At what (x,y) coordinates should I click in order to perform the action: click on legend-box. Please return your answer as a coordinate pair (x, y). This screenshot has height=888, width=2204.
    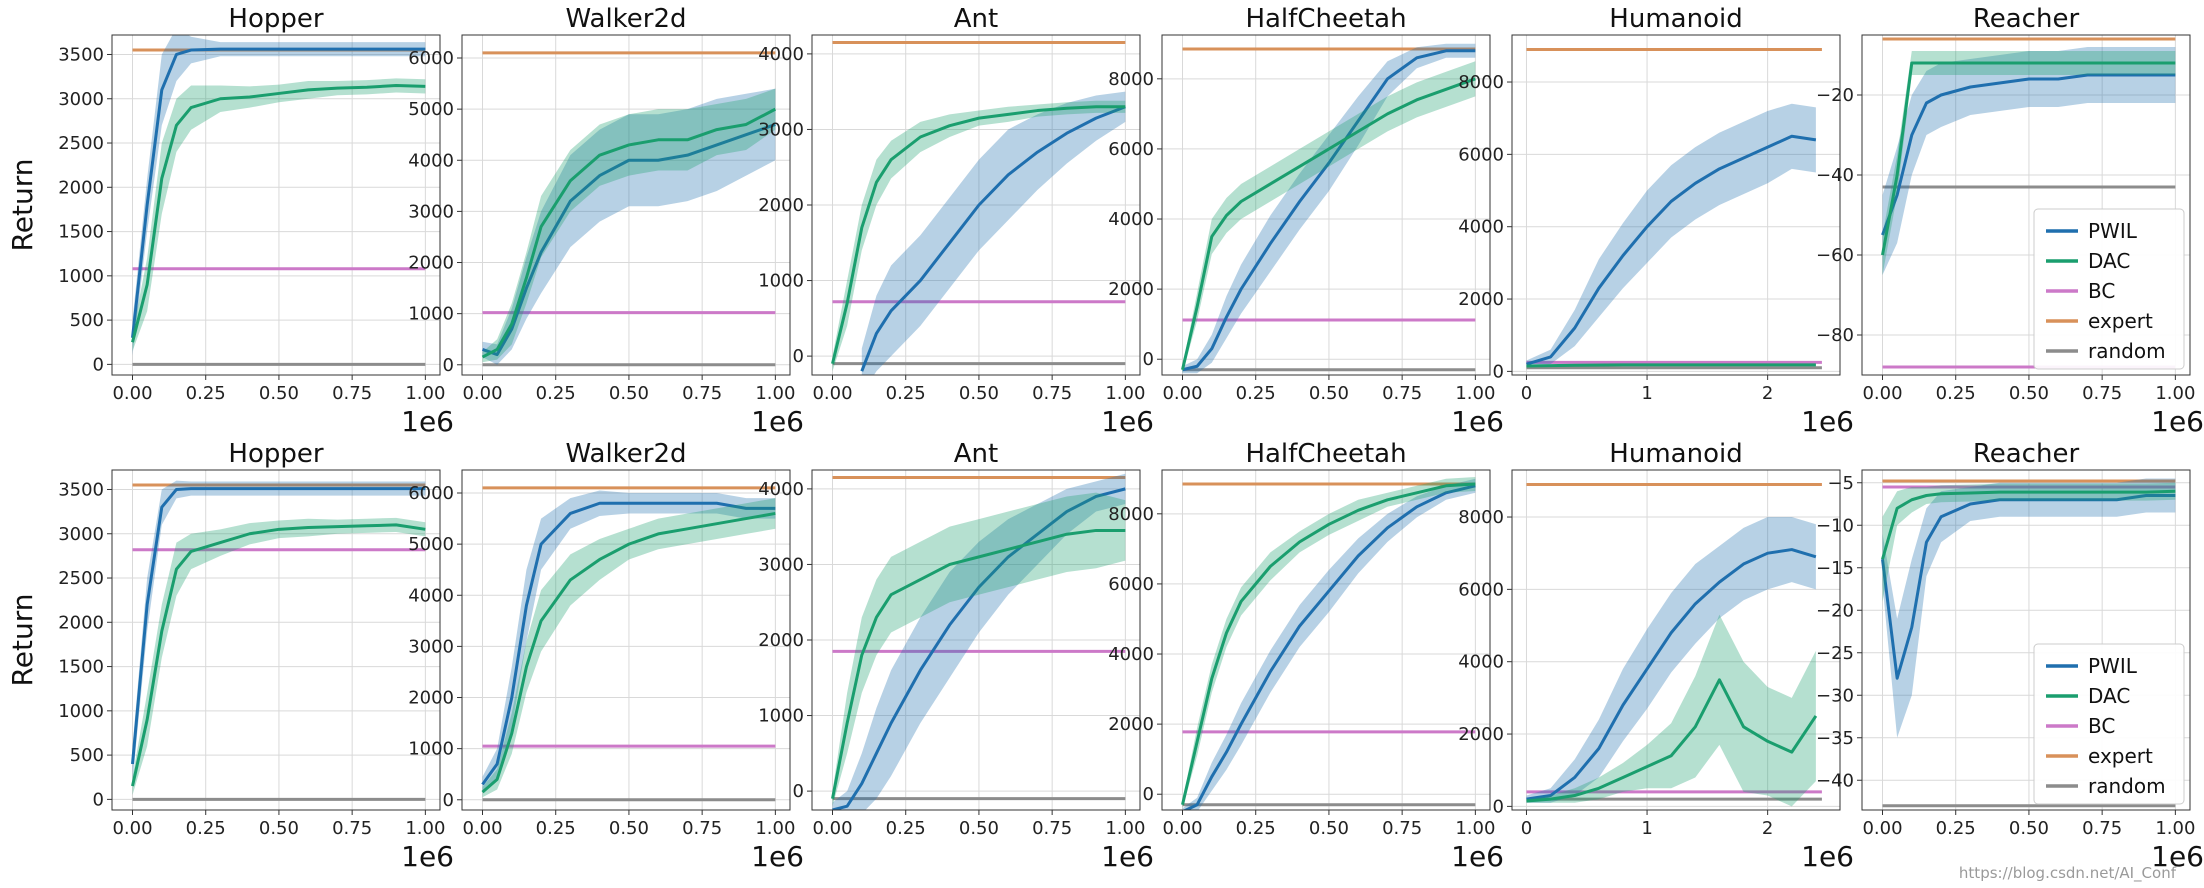
    Looking at the image, I should click on (2109, 289).